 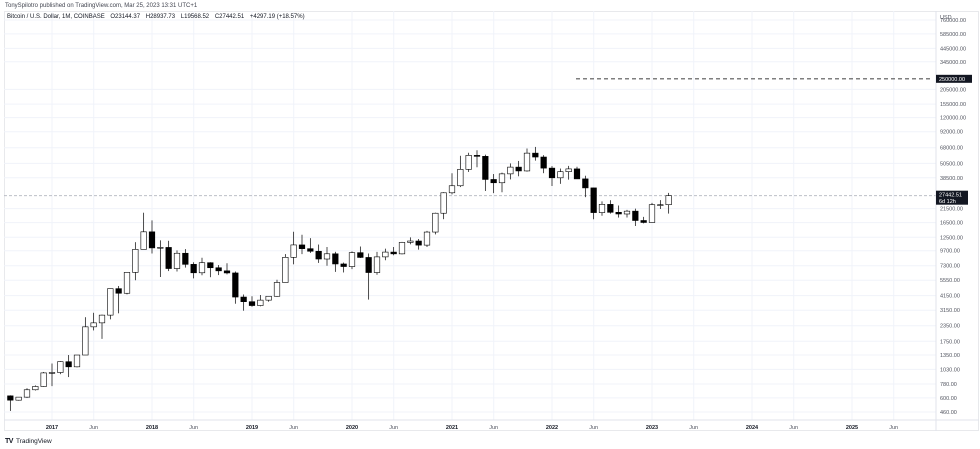 I want to click on time-tick-label: 2017, so click(x=52, y=428).